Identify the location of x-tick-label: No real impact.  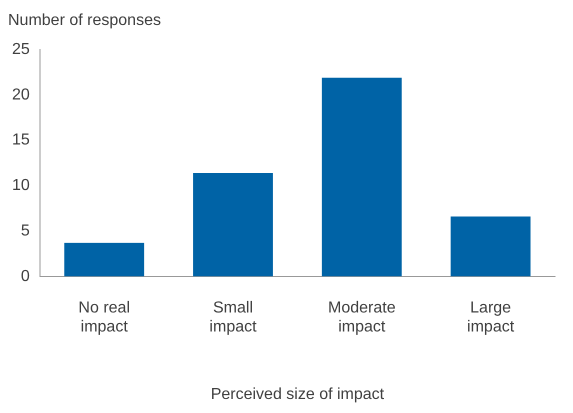
(104, 317).